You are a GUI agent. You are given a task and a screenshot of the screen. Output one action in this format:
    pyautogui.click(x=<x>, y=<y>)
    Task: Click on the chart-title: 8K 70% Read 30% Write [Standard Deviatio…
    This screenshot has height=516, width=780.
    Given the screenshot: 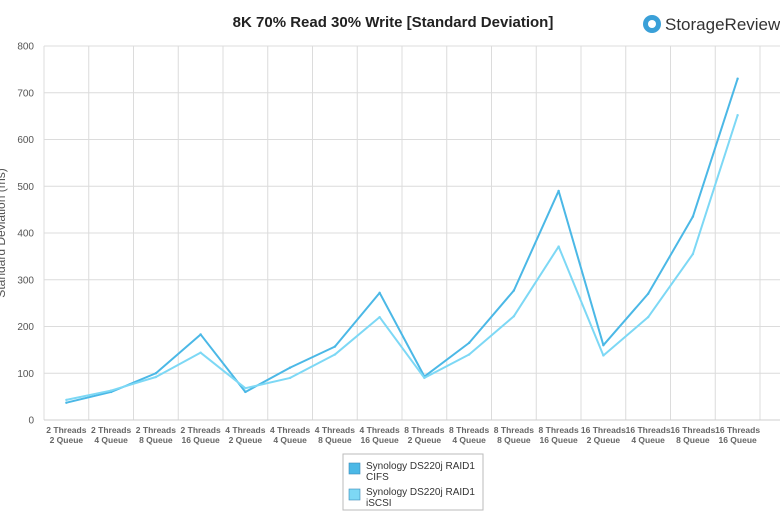 What is the action you would take?
    pyautogui.click(x=393, y=22)
    